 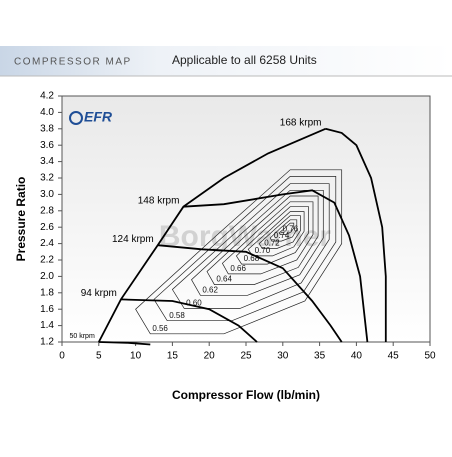 What do you see at coordinates (47, 292) in the screenshot?
I see `y-tick-label: 1.8` at bounding box center [47, 292].